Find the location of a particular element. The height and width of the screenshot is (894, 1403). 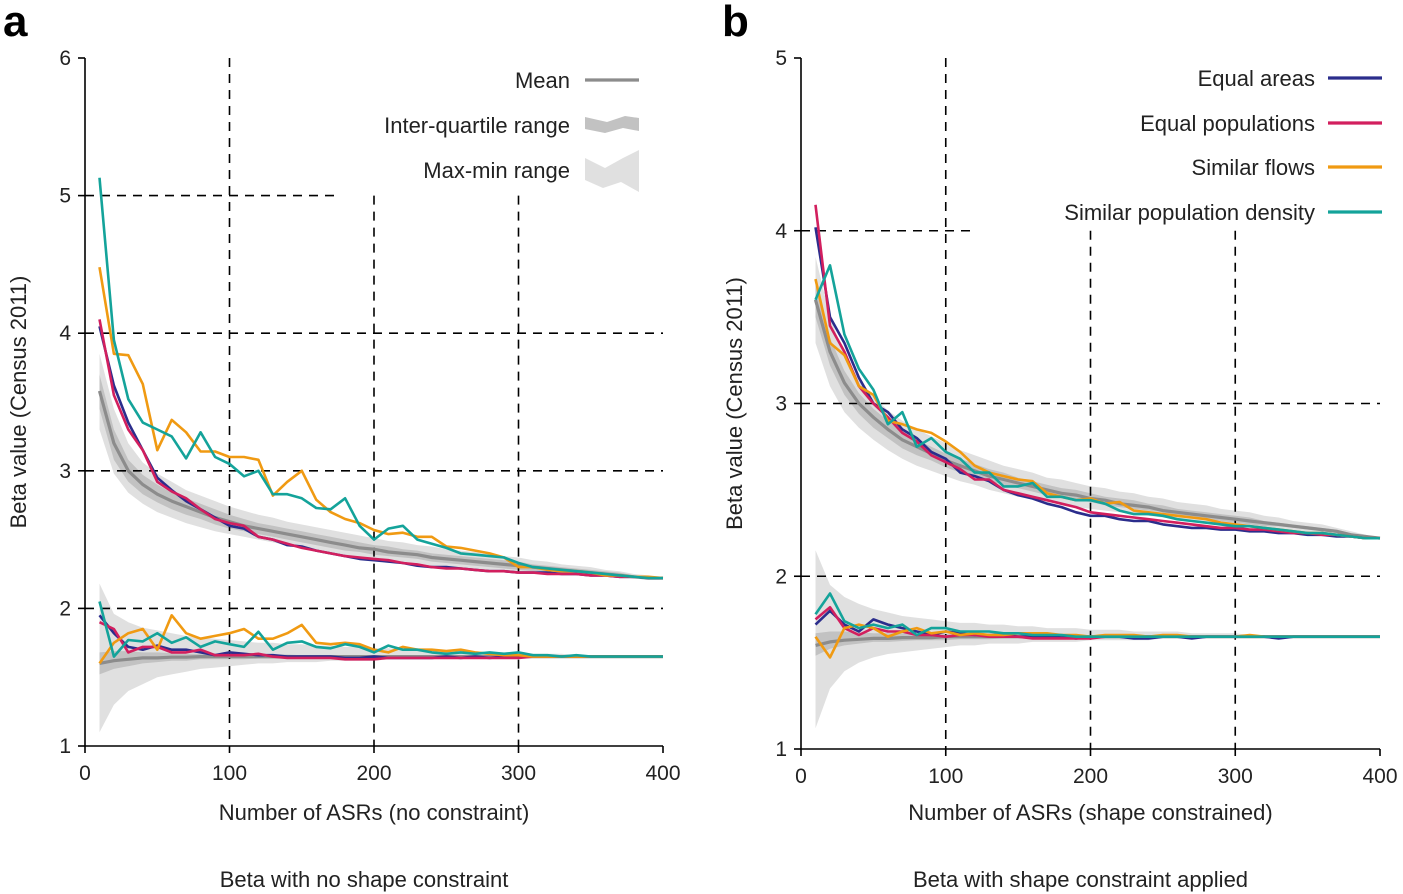

panel-letter: a is located at coordinates (15, 23).